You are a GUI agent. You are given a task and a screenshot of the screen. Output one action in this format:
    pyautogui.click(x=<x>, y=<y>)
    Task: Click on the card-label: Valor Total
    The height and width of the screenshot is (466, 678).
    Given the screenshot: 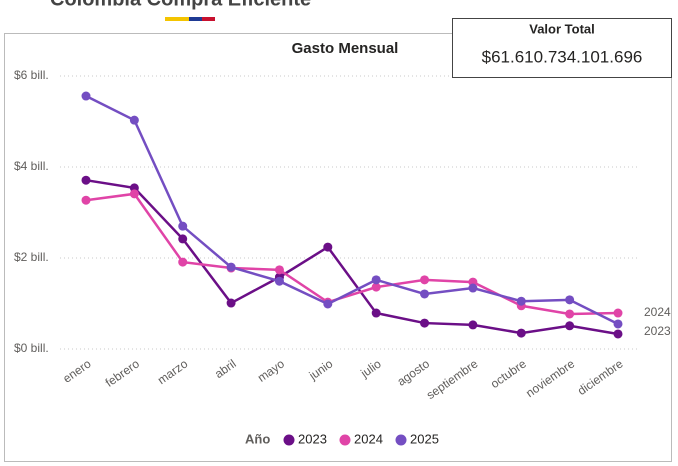 What is the action you would take?
    pyautogui.click(x=562, y=28)
    